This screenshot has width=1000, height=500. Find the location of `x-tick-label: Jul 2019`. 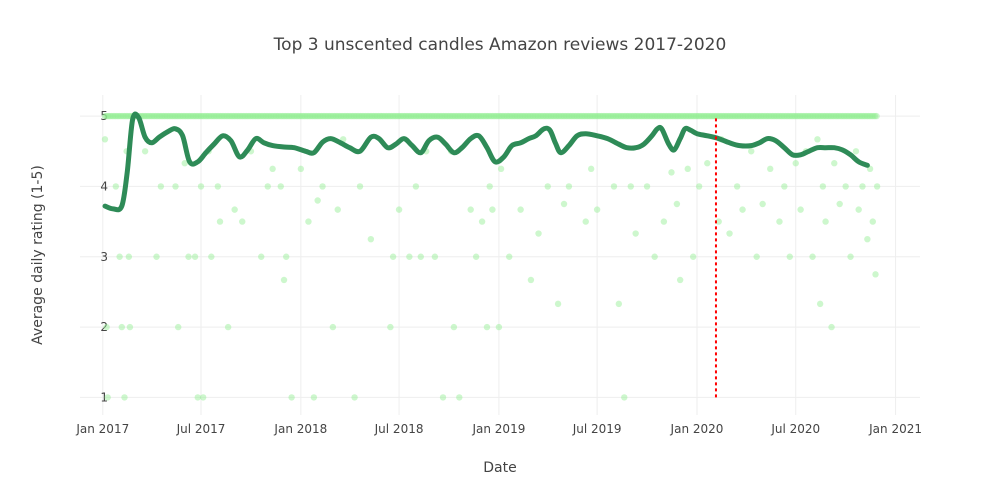

x-tick-label: Jul 2019 is located at coordinates (597, 429).